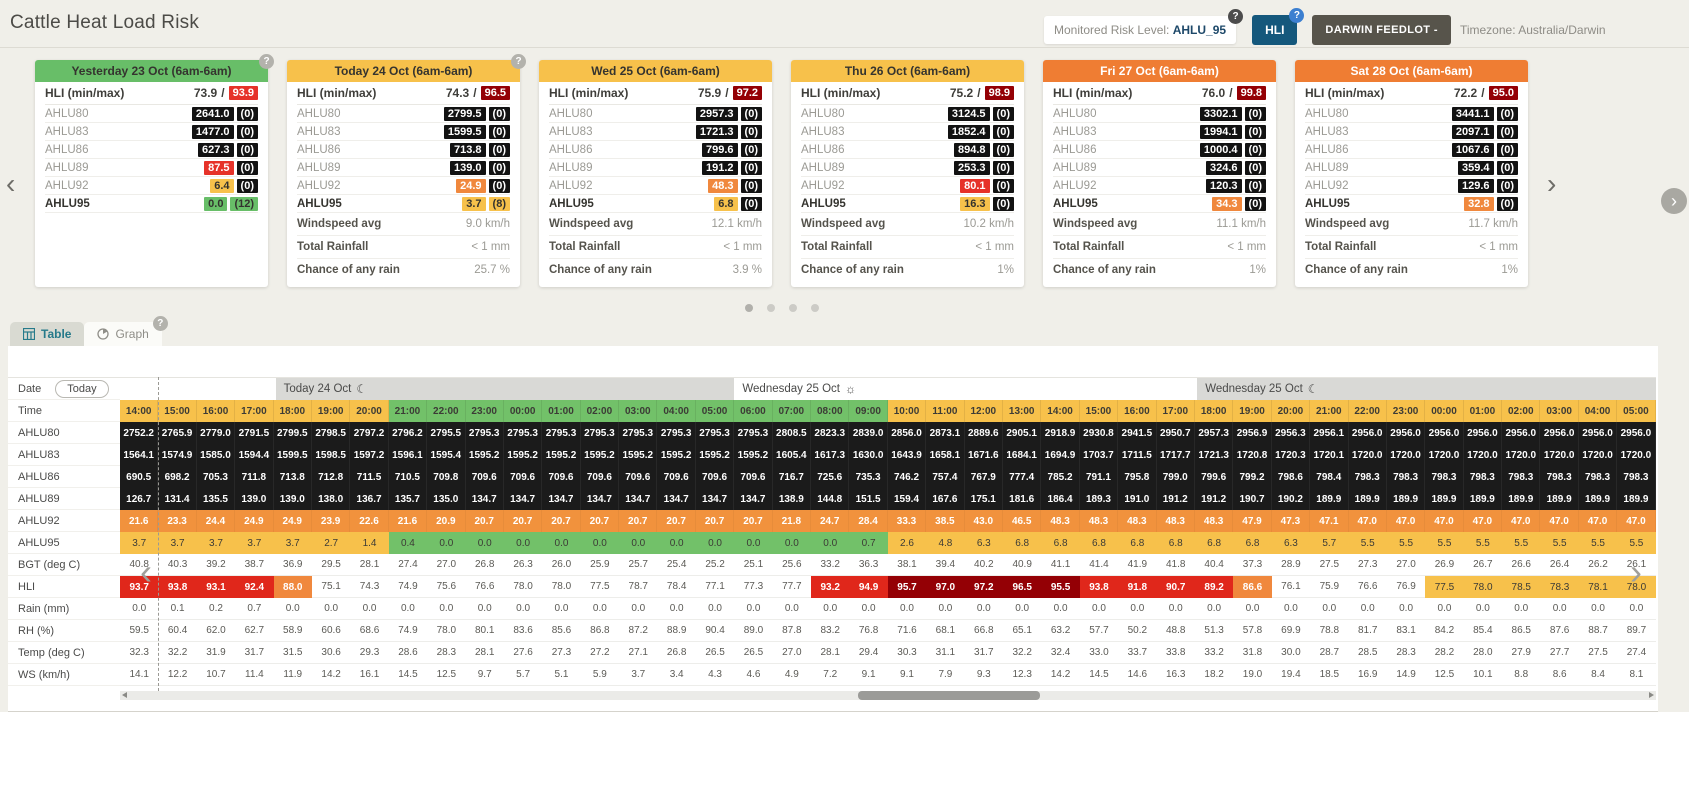  I want to click on tab-table: Table, so click(47, 334).